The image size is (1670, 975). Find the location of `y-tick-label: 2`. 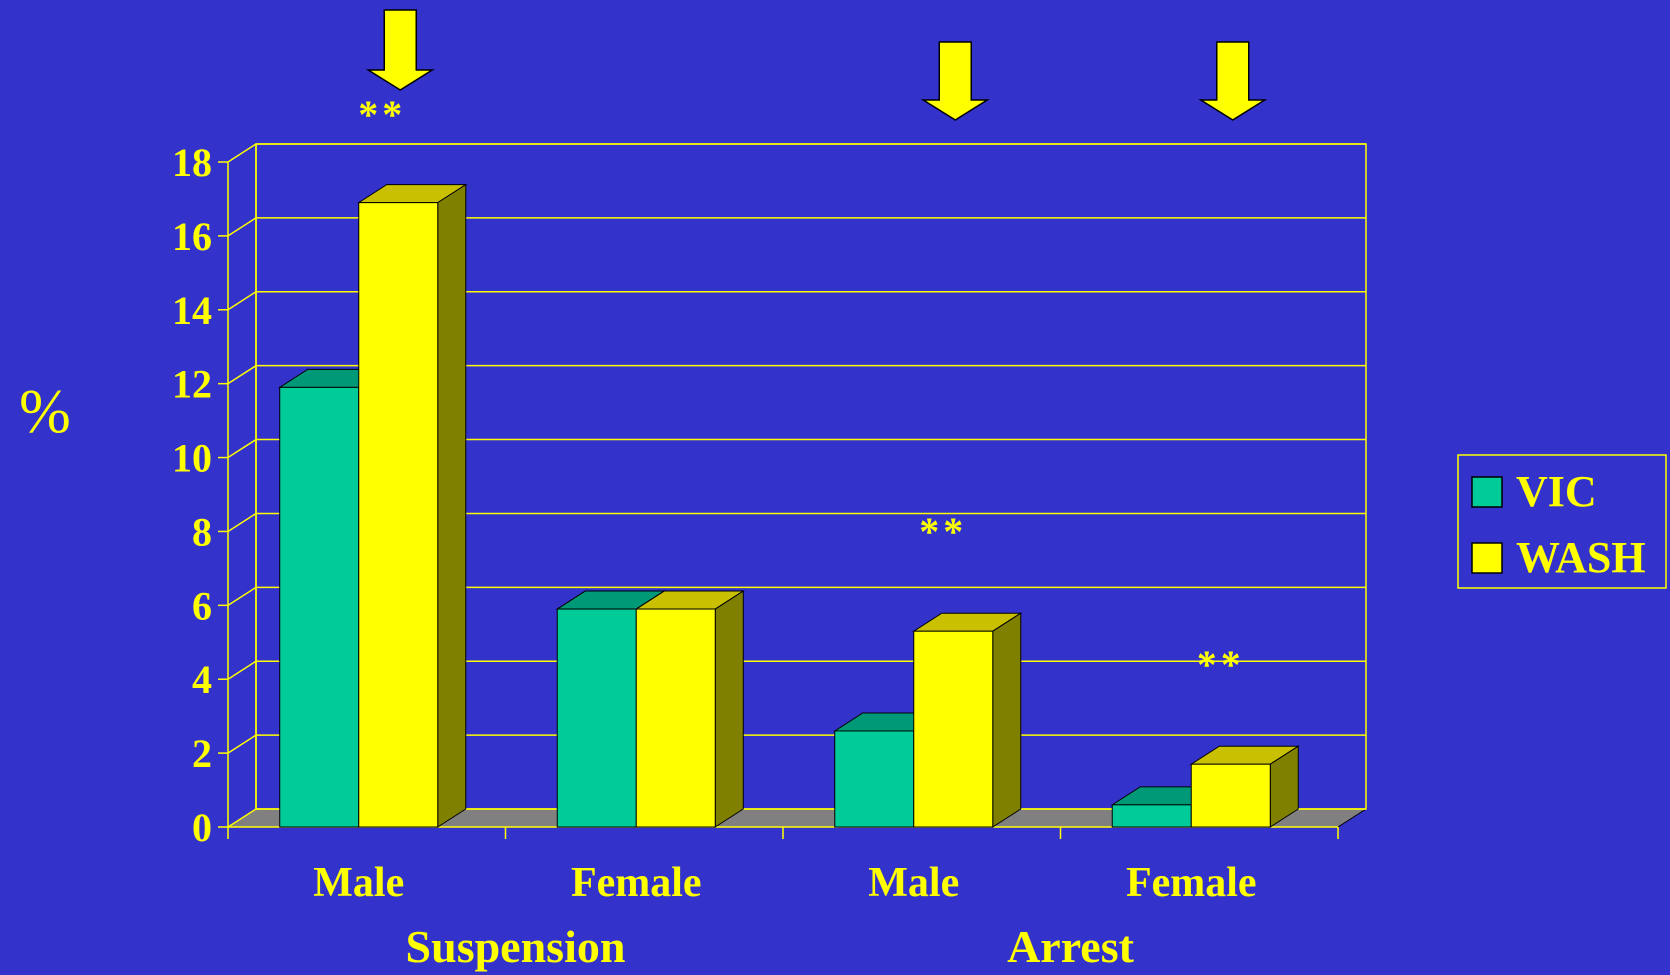

y-tick-label: 2 is located at coordinates (202, 753).